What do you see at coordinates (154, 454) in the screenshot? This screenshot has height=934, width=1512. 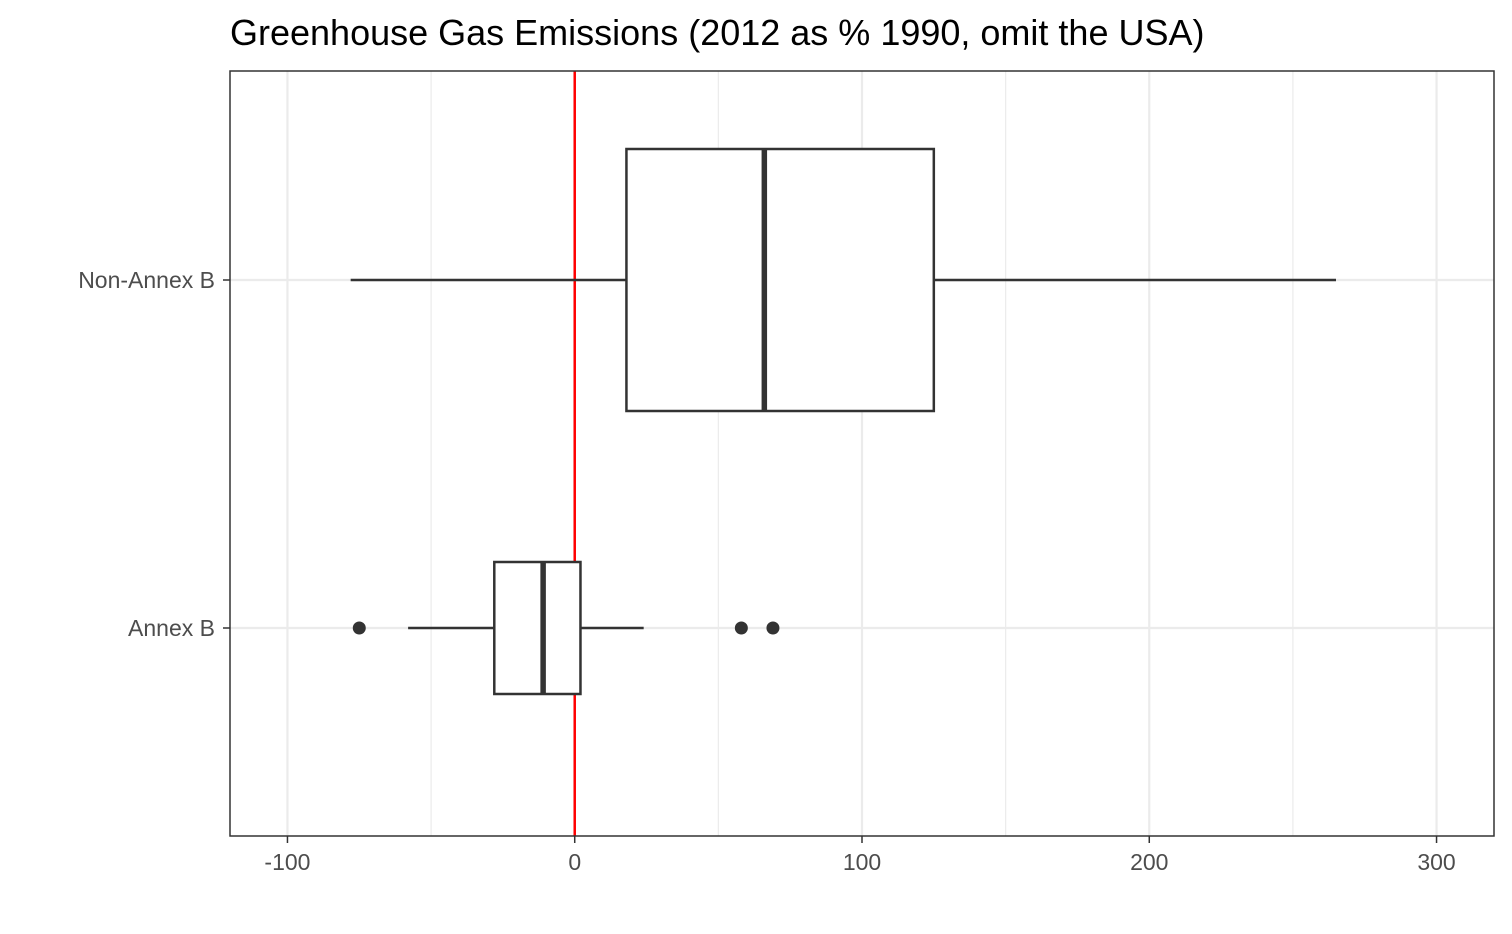 I see `y-axis: Non-Annex B Annex B` at bounding box center [154, 454].